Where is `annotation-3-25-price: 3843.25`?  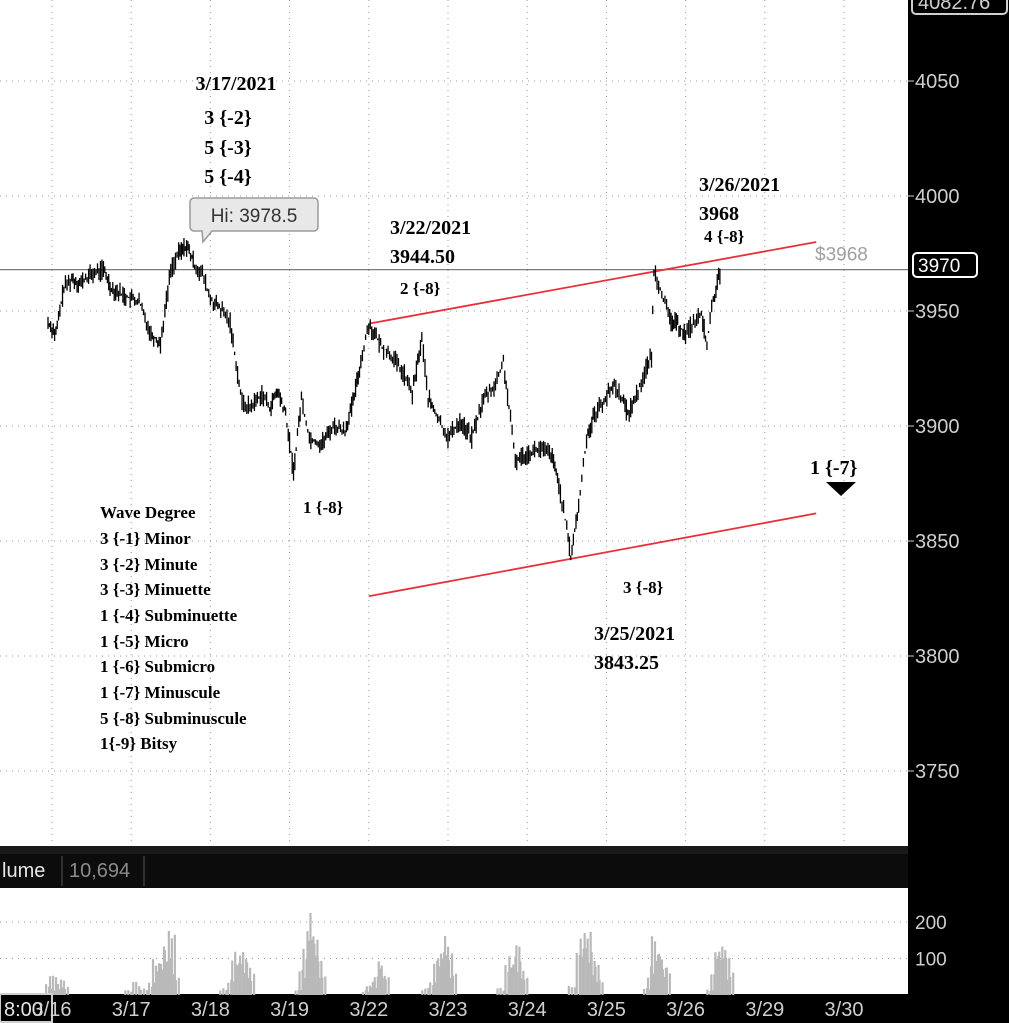
annotation-3-25-price: 3843.25 is located at coordinates (626, 663).